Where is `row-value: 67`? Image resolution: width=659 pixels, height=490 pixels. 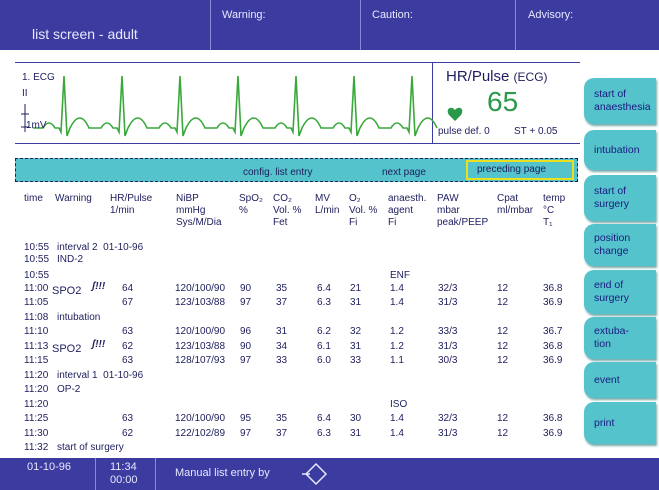
row-value: 67 is located at coordinates (128, 302).